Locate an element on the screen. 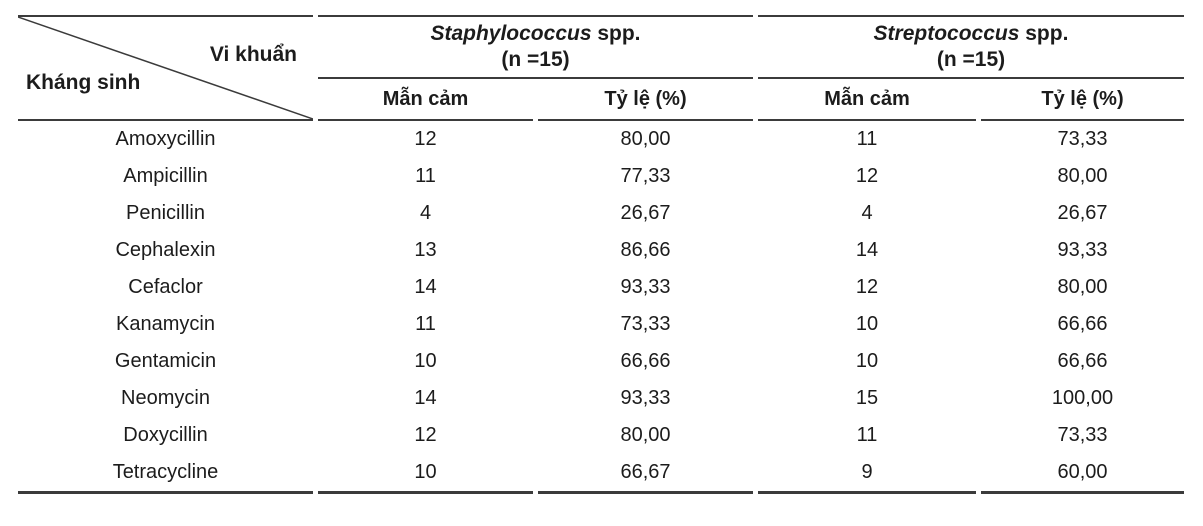 The image size is (1203, 526). antibiotic-name-cell: Neomycin is located at coordinates (165, 398).